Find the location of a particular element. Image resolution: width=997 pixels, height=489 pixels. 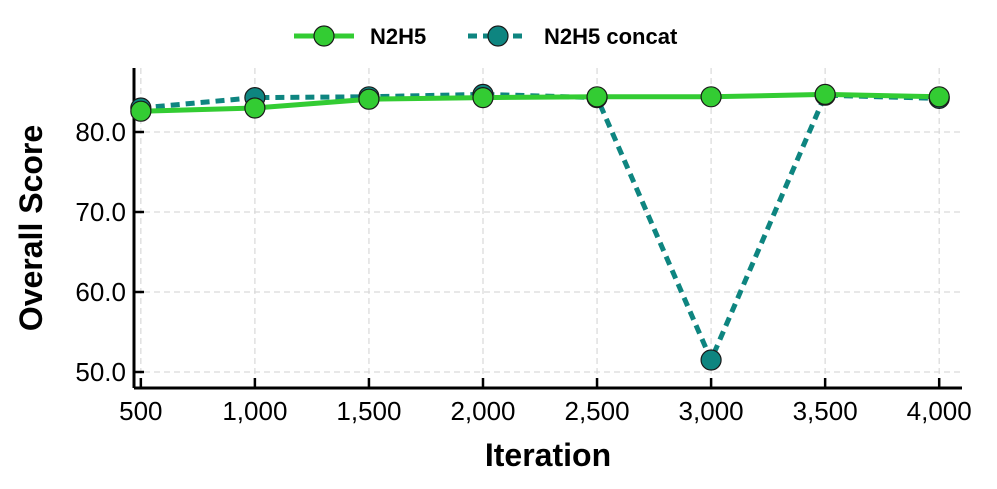

x-tick-label: 500 is located at coordinates (140, 411).